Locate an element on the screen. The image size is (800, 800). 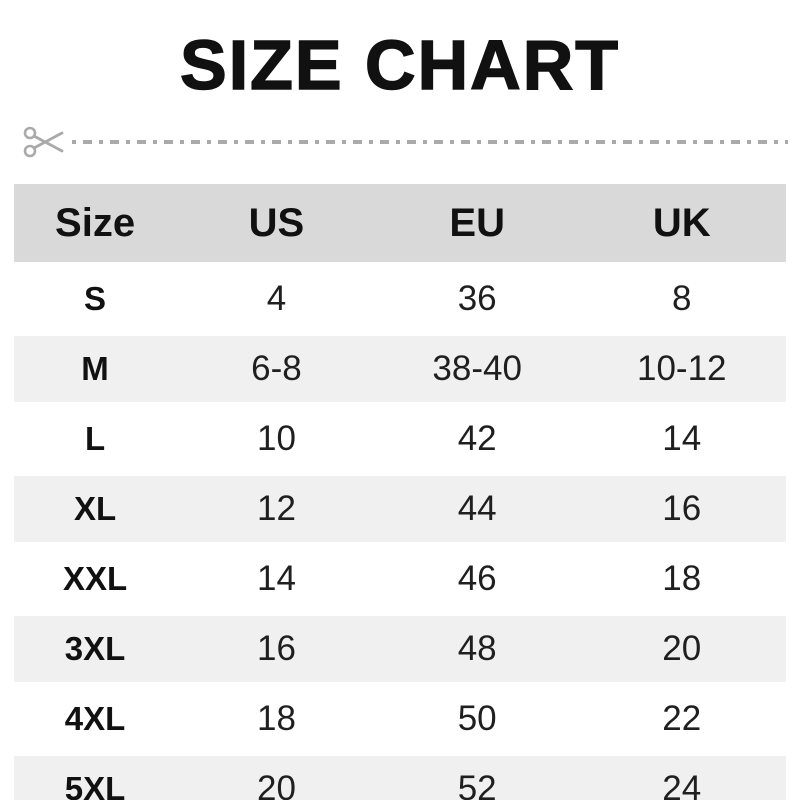
cell-eu: 42 is located at coordinates (477, 438).